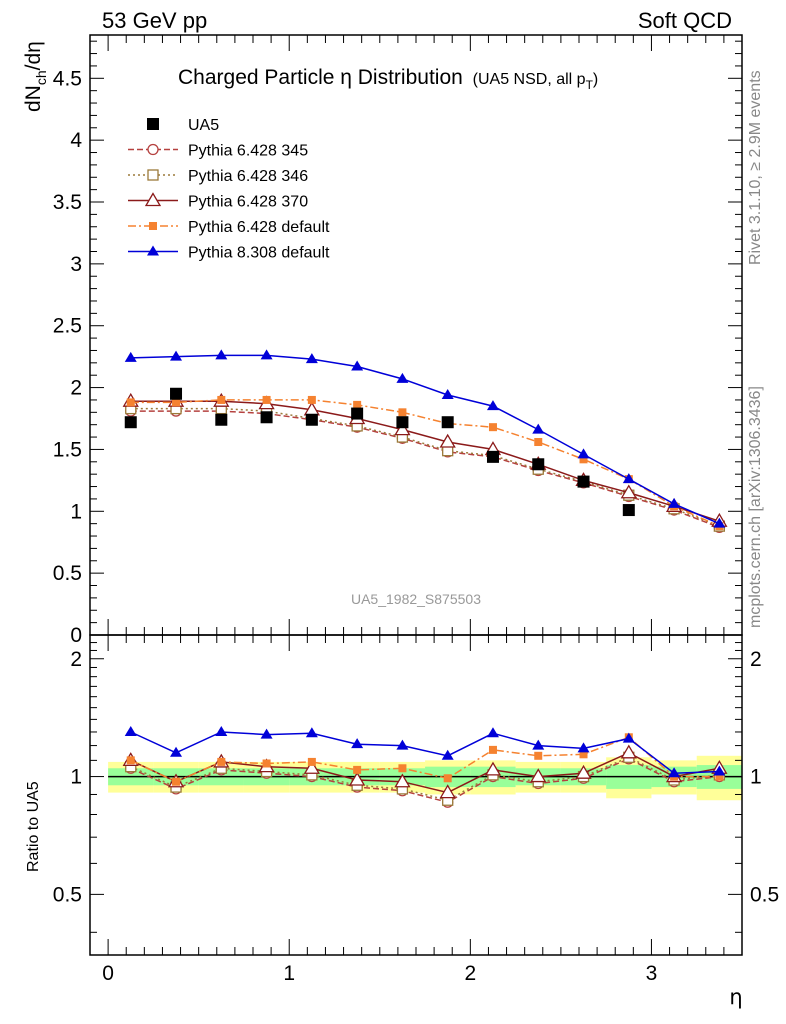 The image size is (786, 1024). I want to click on main-y-tick-label: 1.5, so click(67, 449).